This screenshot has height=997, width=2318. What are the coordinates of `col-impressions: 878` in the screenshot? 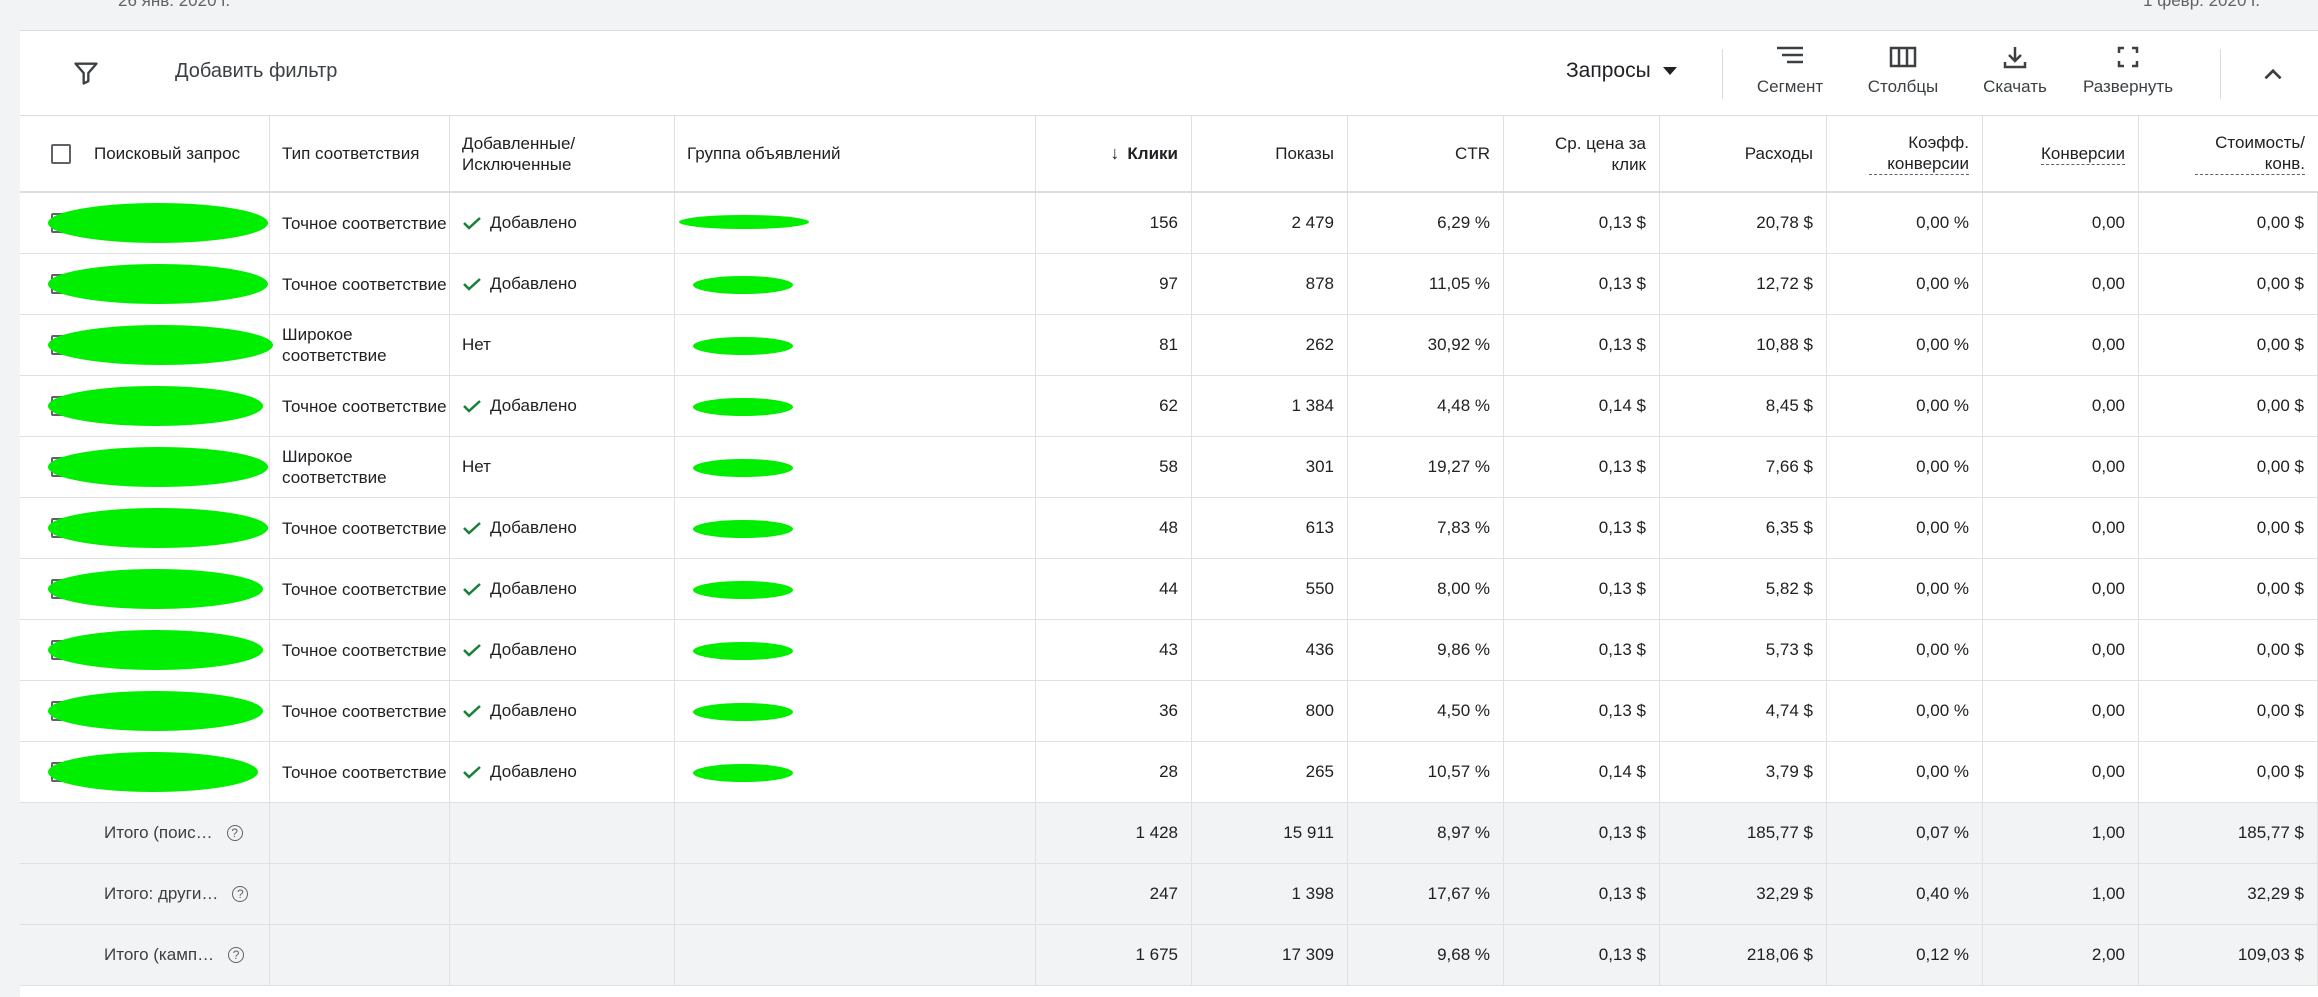 It's located at (1270, 284).